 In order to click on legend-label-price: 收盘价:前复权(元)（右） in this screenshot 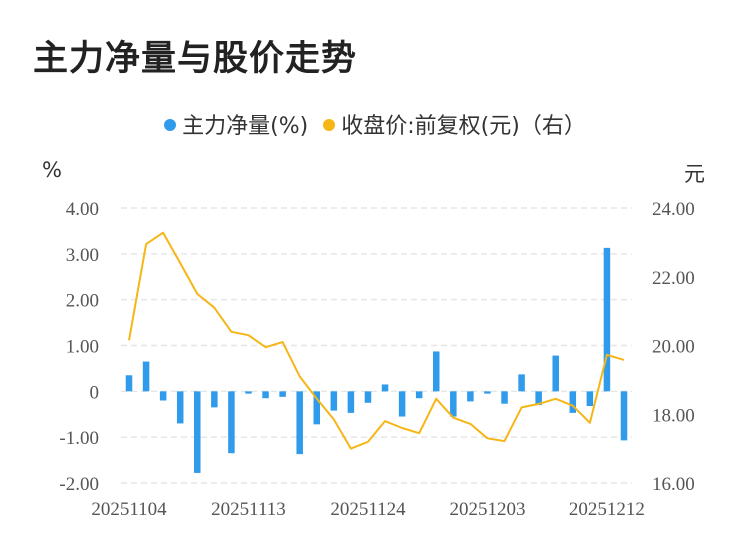, I will do `click(463, 126)`.